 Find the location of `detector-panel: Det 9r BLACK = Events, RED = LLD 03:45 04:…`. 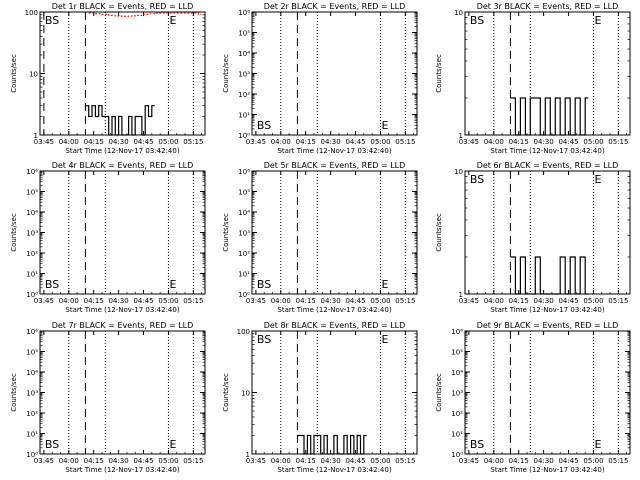

detector-panel: Det 9r BLACK = Events, RED = LLD 03:45 04:… is located at coordinates (533, 397).